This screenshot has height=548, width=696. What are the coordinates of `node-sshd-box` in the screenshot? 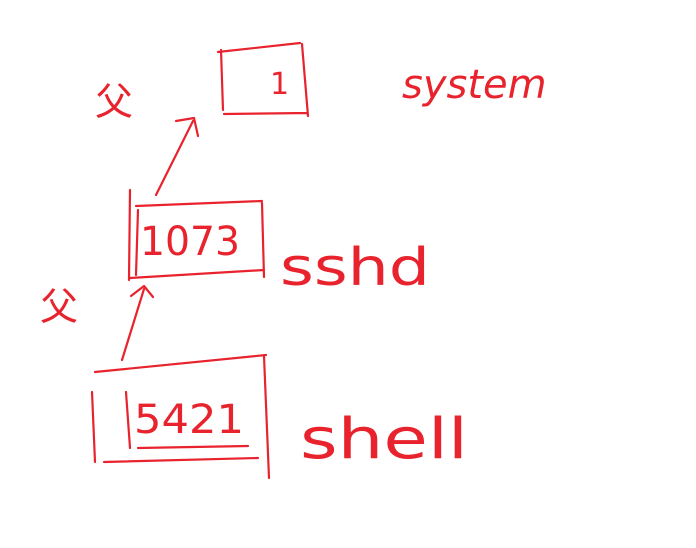 It's located at (196, 235).